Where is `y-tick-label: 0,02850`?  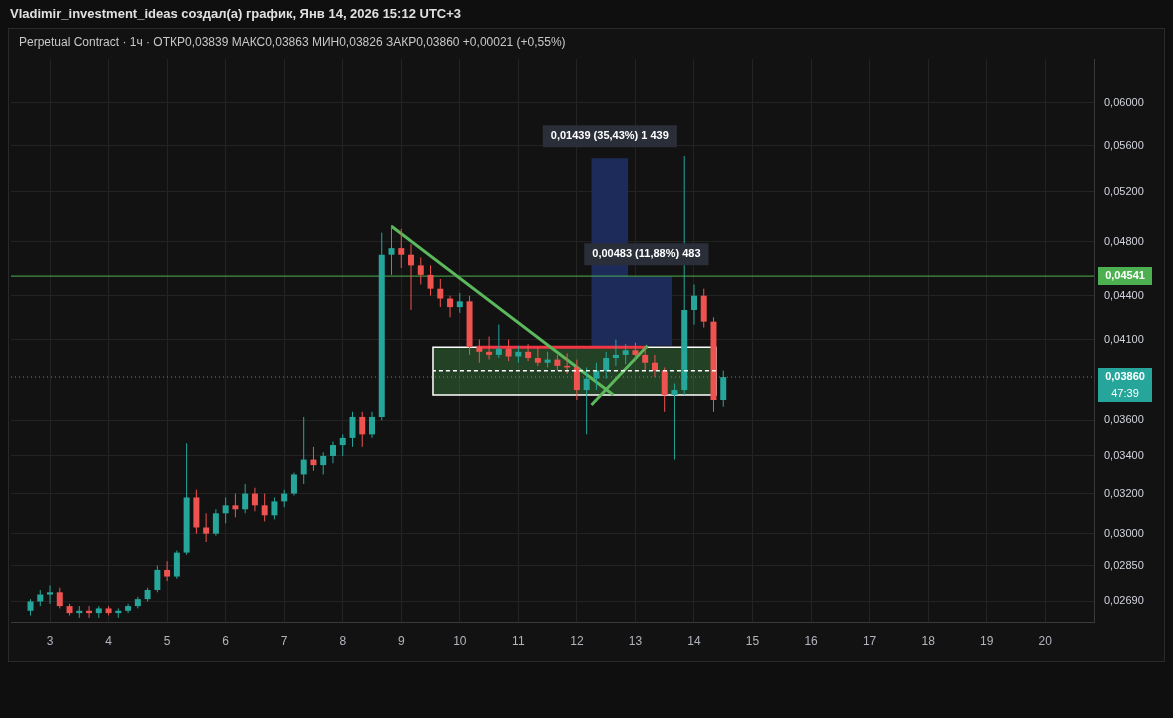 y-tick-label: 0,02850 is located at coordinates (1124, 564).